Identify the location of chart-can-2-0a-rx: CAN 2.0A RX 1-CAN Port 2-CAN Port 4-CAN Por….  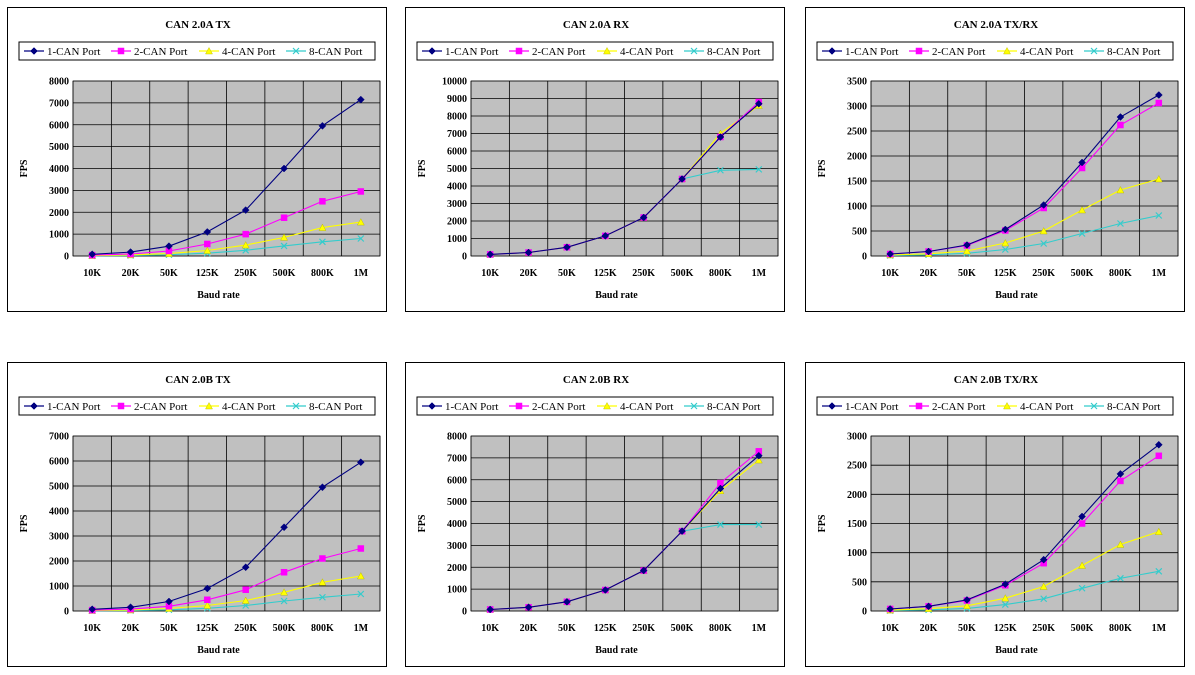
(595, 159).